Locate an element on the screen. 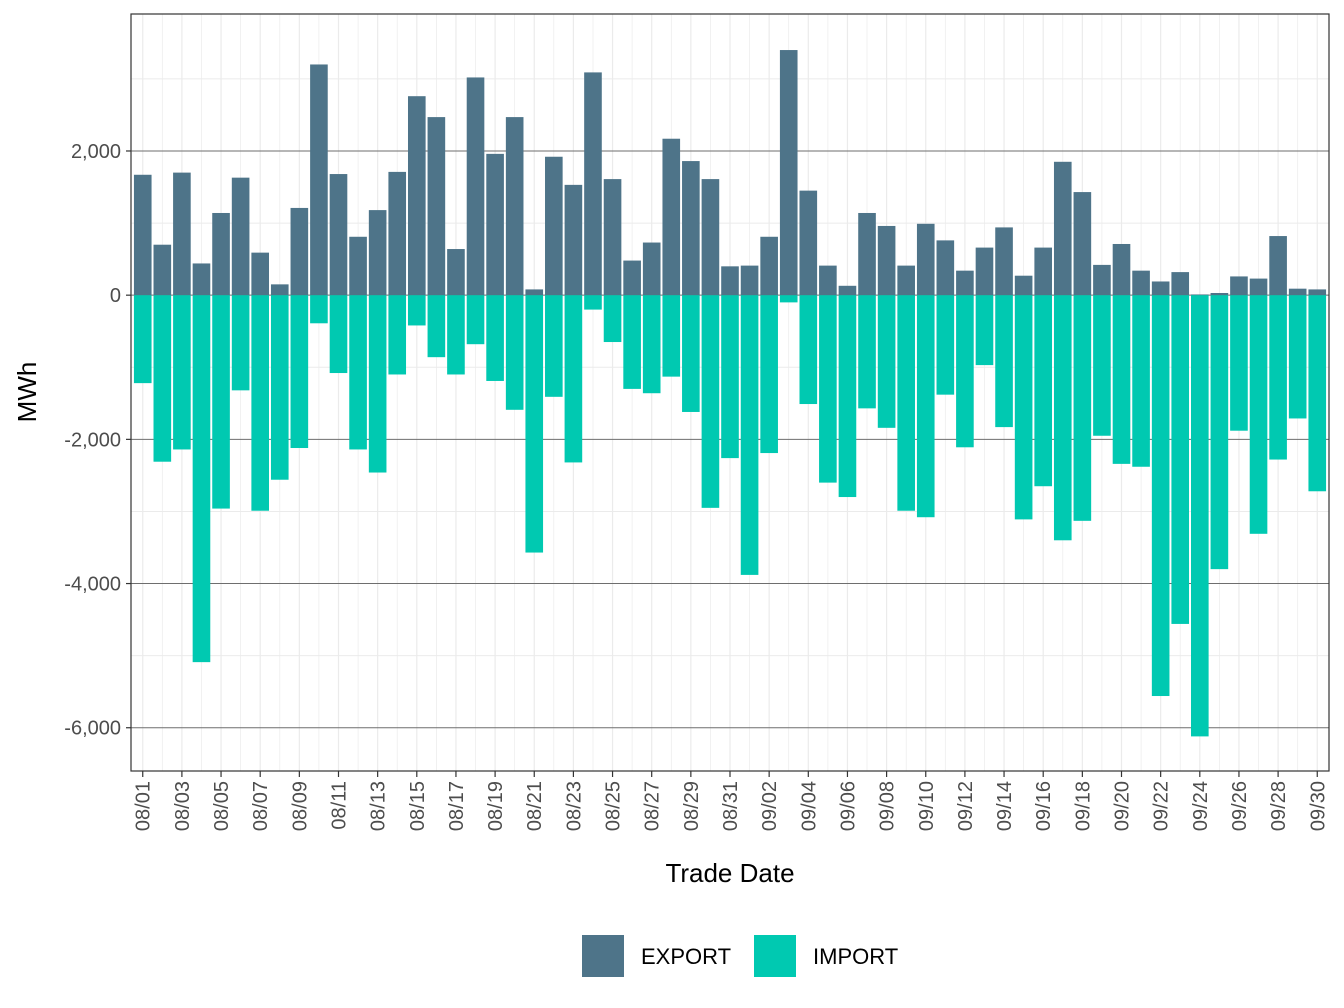 The height and width of the screenshot is (1008, 1344). x-tick-label: 08/05 is located at coordinates (222, 806).